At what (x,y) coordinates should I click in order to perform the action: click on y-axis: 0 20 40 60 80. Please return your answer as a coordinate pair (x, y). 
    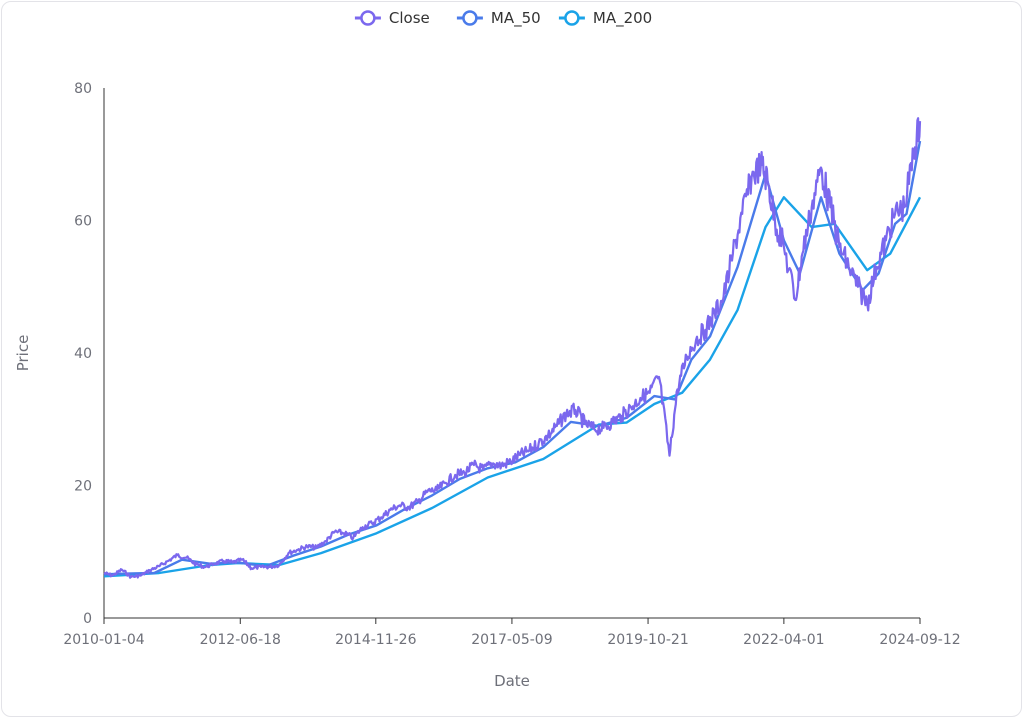
    Looking at the image, I should click on (89, 354).